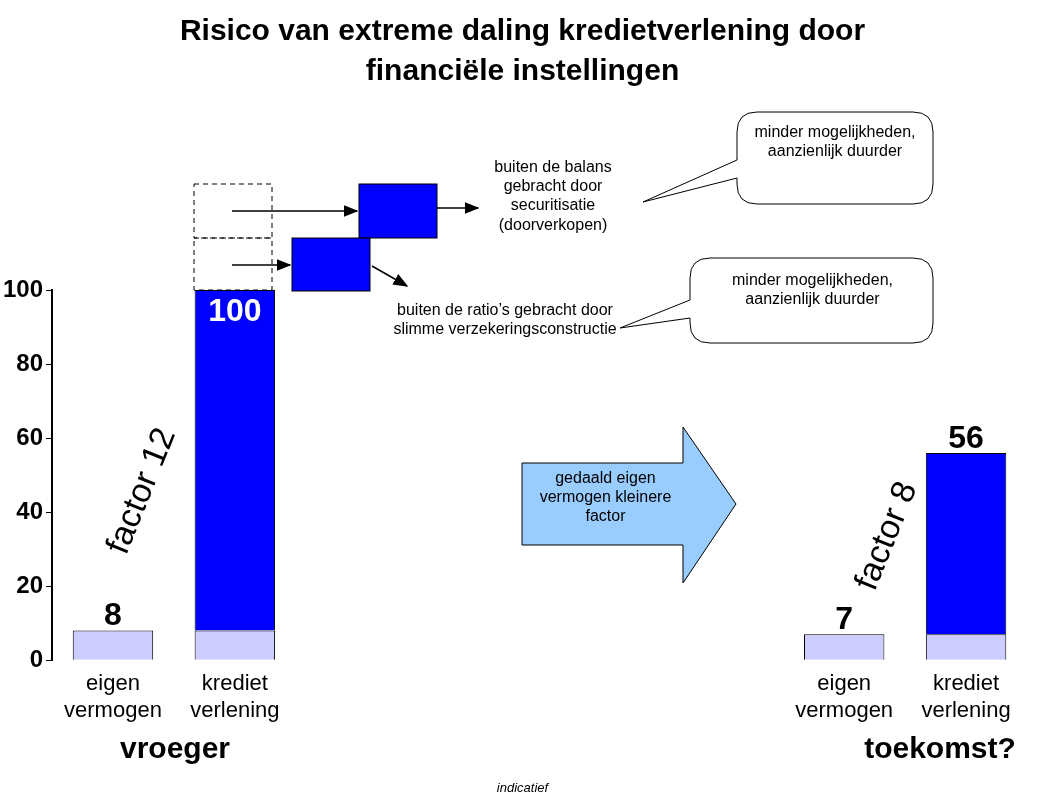 The width and height of the screenshot is (1045, 805). What do you see at coordinates (522, 50) in the screenshot?
I see `chart-title: Risico van extreme daling kredietverlening door financiële instellingen` at bounding box center [522, 50].